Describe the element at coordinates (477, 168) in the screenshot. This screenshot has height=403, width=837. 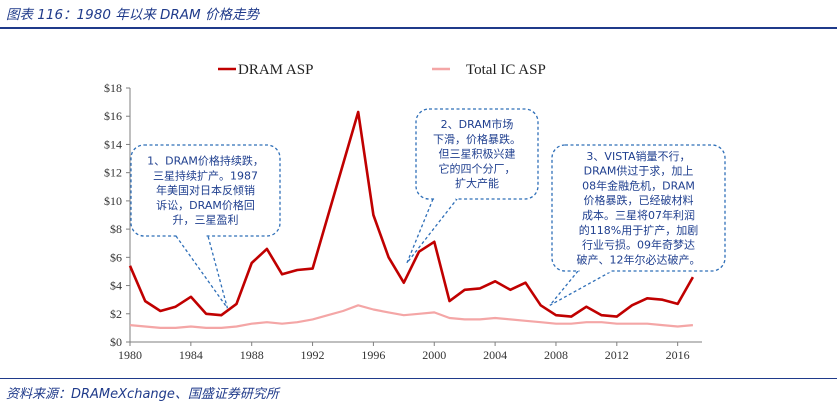
I see `callout-text-line: 它的四个分厂，` at that location.